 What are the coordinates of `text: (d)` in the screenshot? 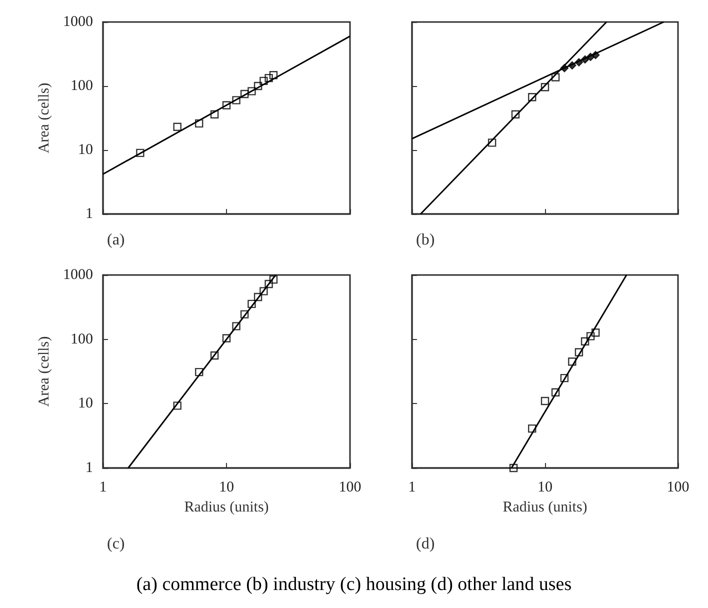 It's located at (425, 544).